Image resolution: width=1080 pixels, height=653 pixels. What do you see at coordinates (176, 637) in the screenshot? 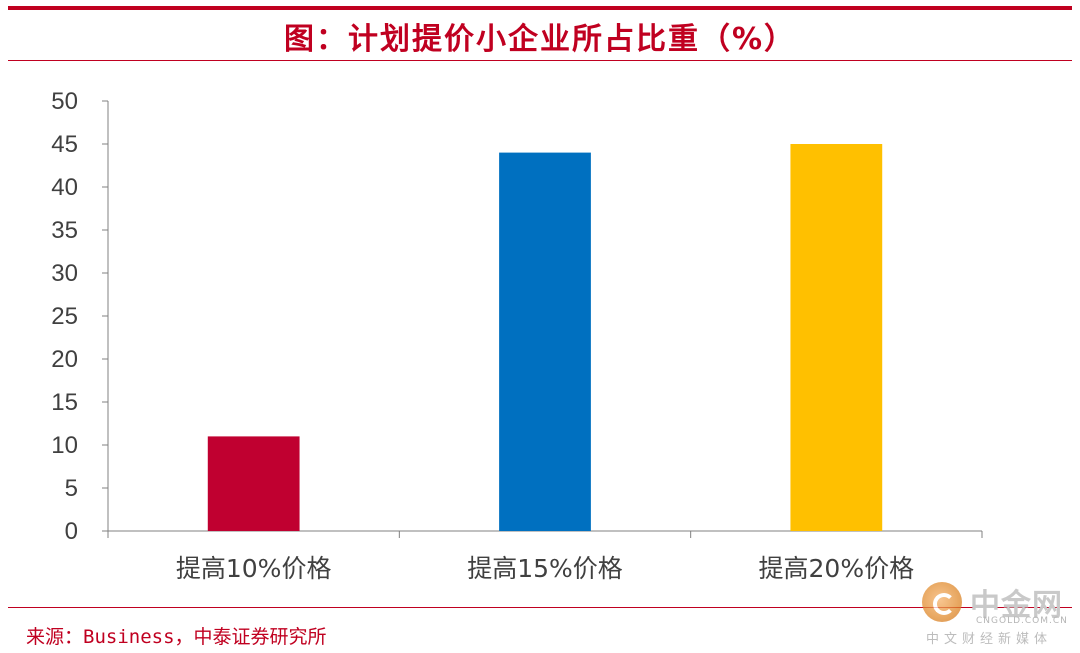
I see `source-note: 来源：Business，中泰证券研究所` at bounding box center [176, 637].